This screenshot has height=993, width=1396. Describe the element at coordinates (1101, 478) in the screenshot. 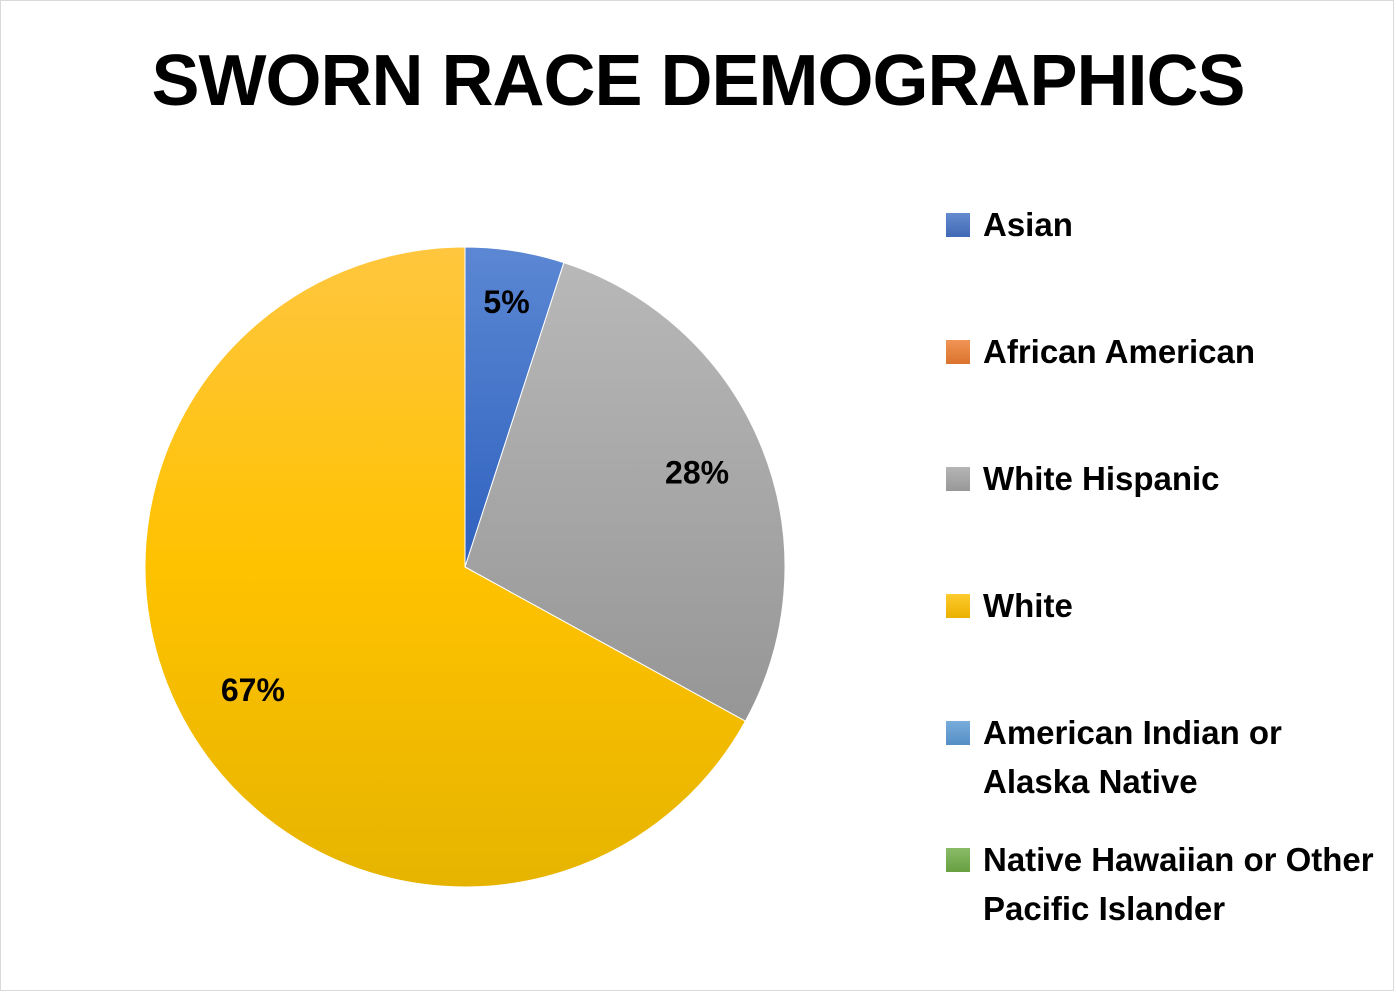

I see `legend-label: White Hispanic` at that location.